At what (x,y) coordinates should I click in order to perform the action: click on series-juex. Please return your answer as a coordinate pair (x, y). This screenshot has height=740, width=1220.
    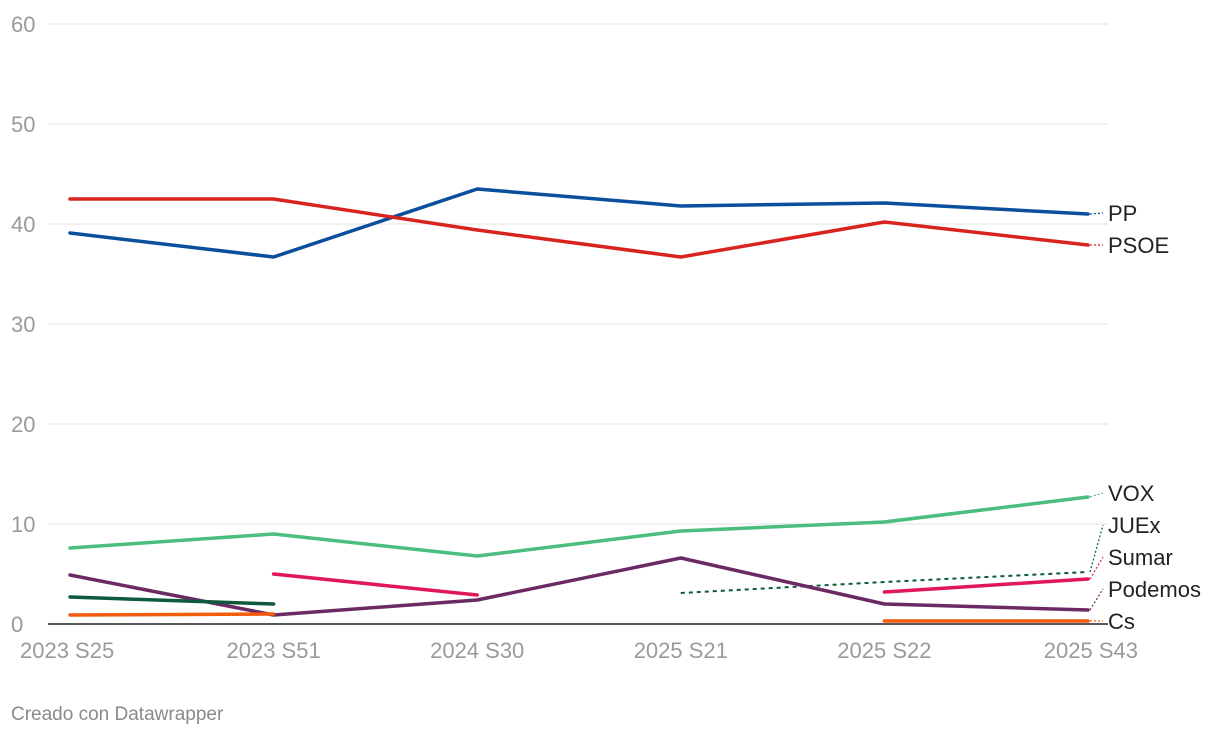
    Looking at the image, I should click on (884, 582).